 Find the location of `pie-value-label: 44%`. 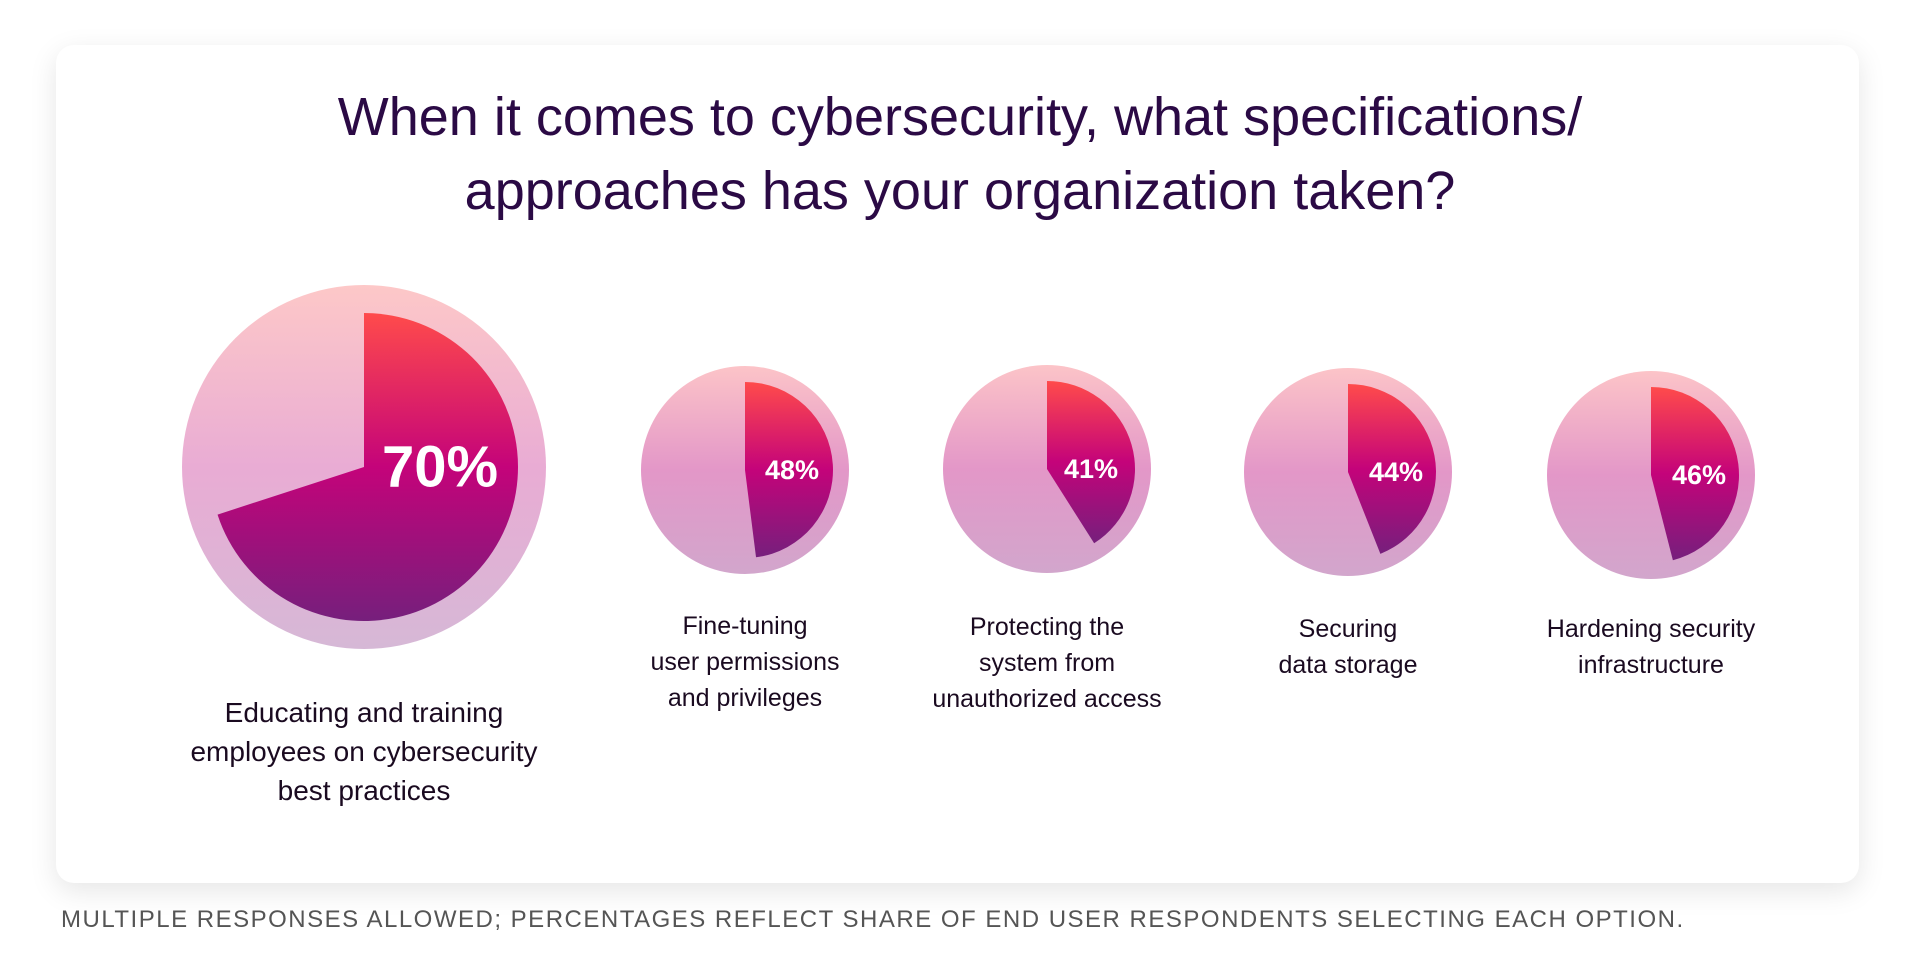

pie-value-label: 44% is located at coordinates (1396, 472).